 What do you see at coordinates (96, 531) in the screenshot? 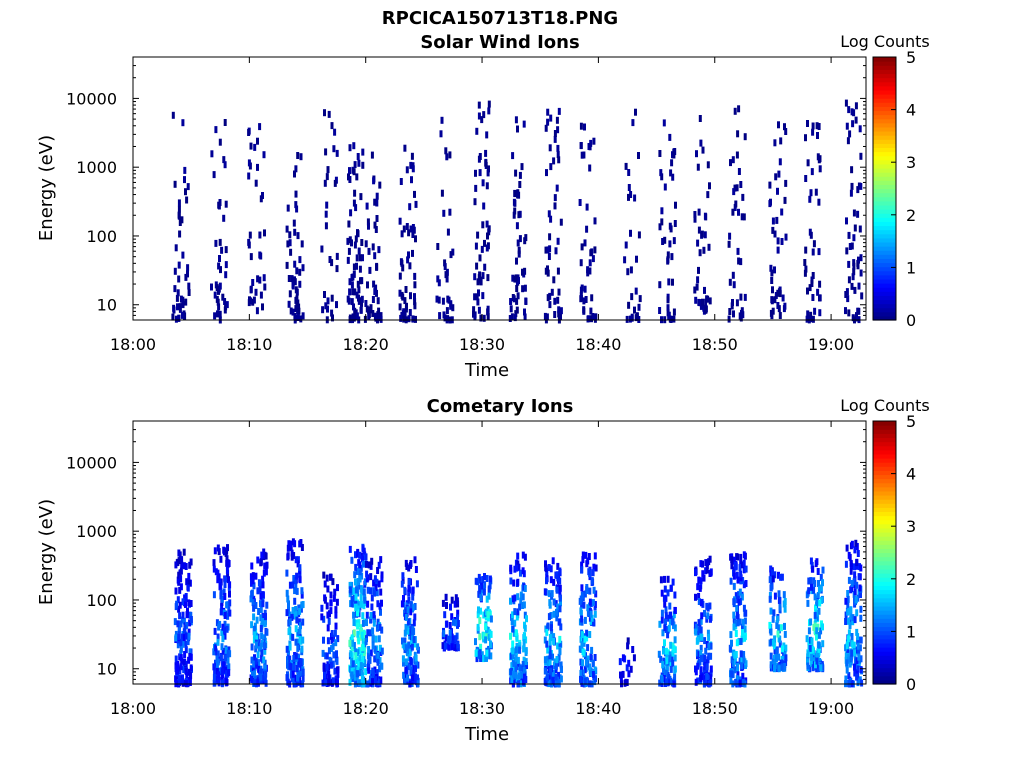
I see `y-tick-label: 1000` at bounding box center [96, 531].